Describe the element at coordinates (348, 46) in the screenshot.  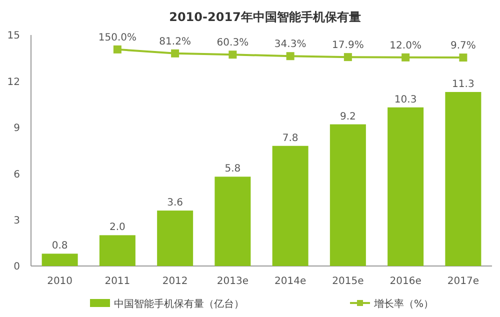
I see `data-label: 17.9%` at that location.